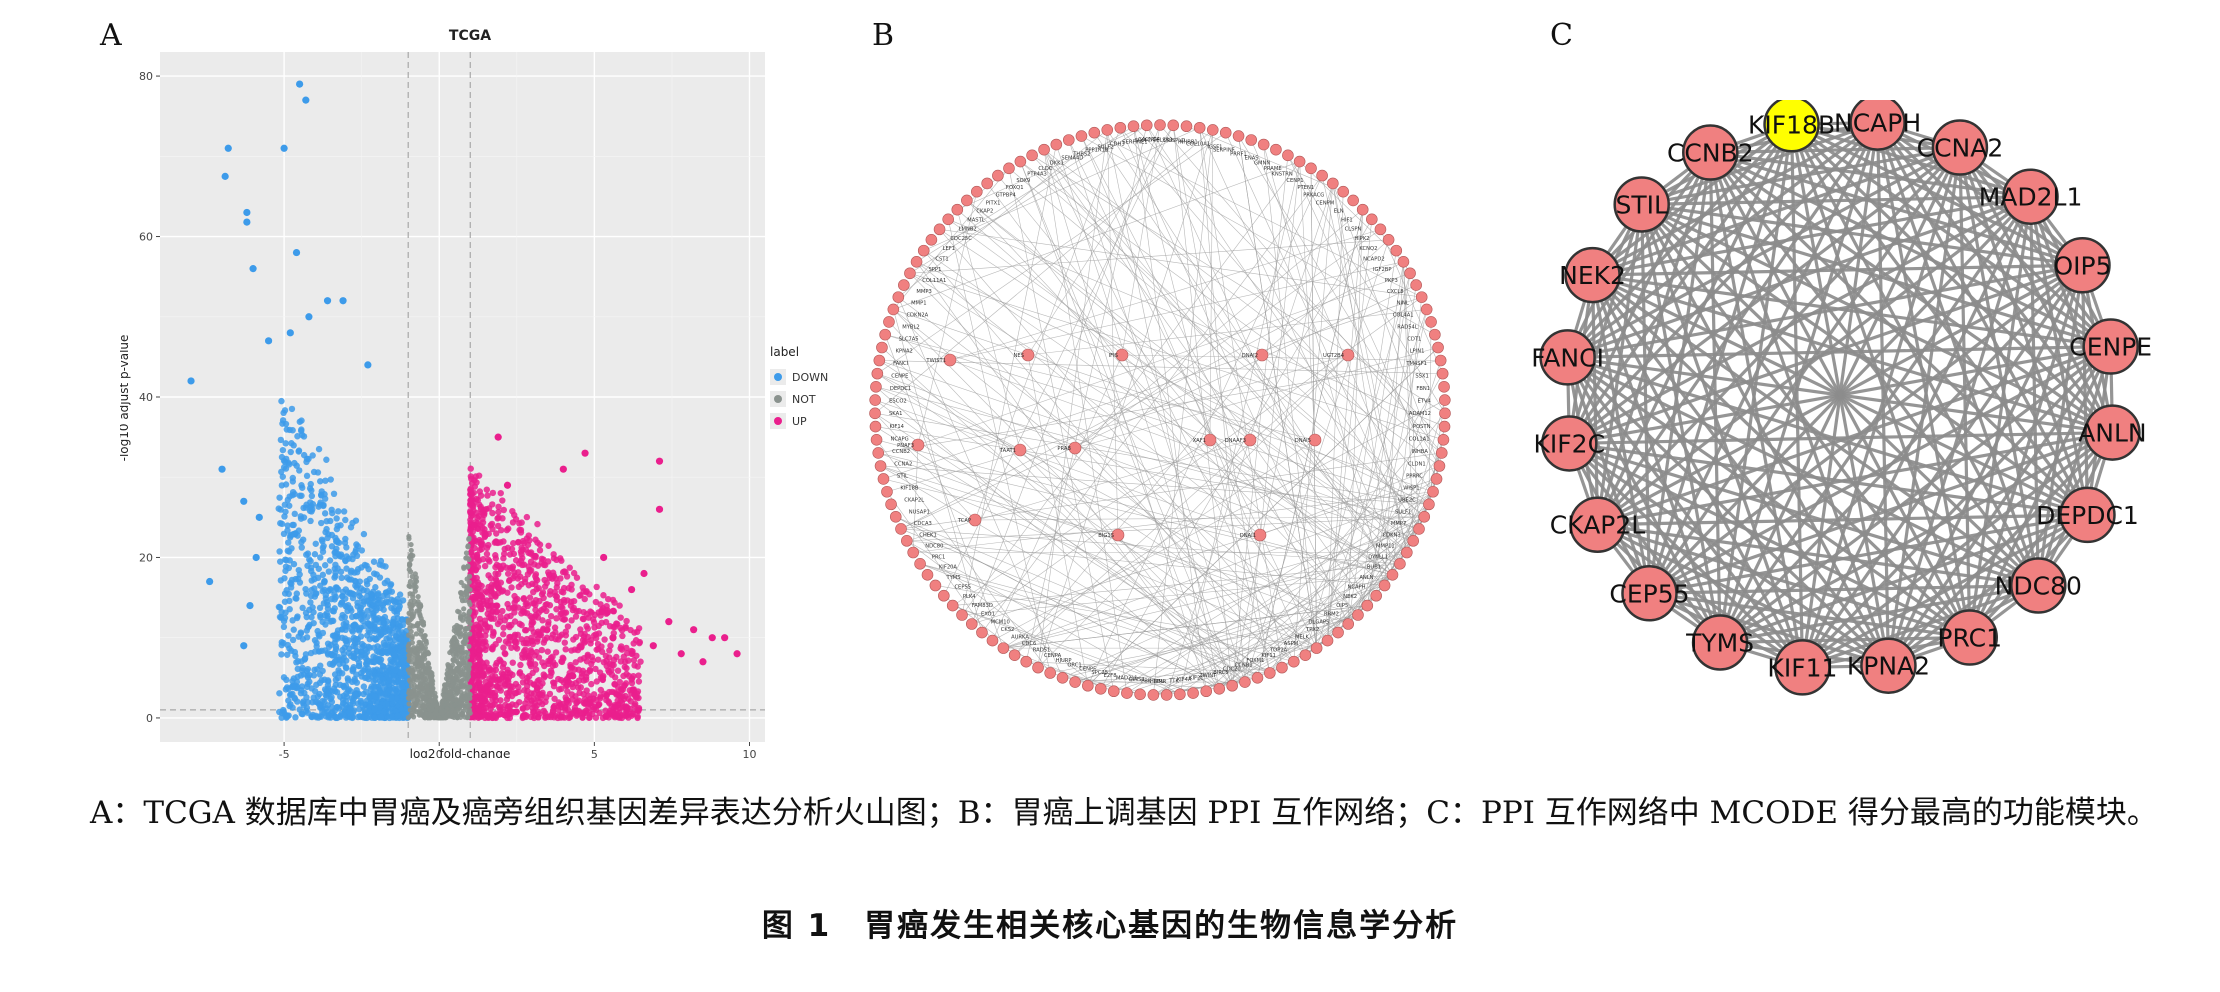  I want to click on ring-node-label: PBK, so click(1146, 681).